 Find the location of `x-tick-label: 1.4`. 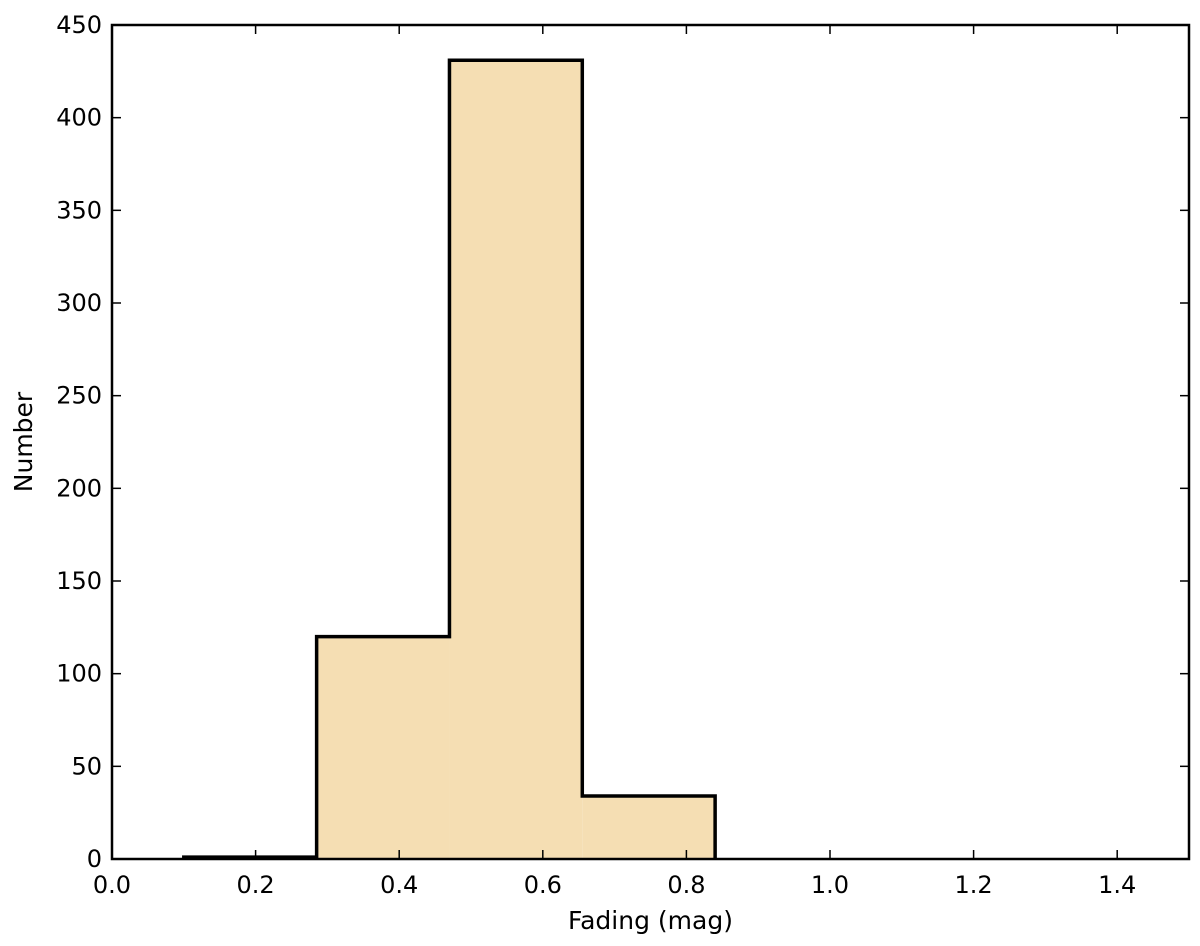

x-tick-label: 1.4 is located at coordinates (1117, 885).